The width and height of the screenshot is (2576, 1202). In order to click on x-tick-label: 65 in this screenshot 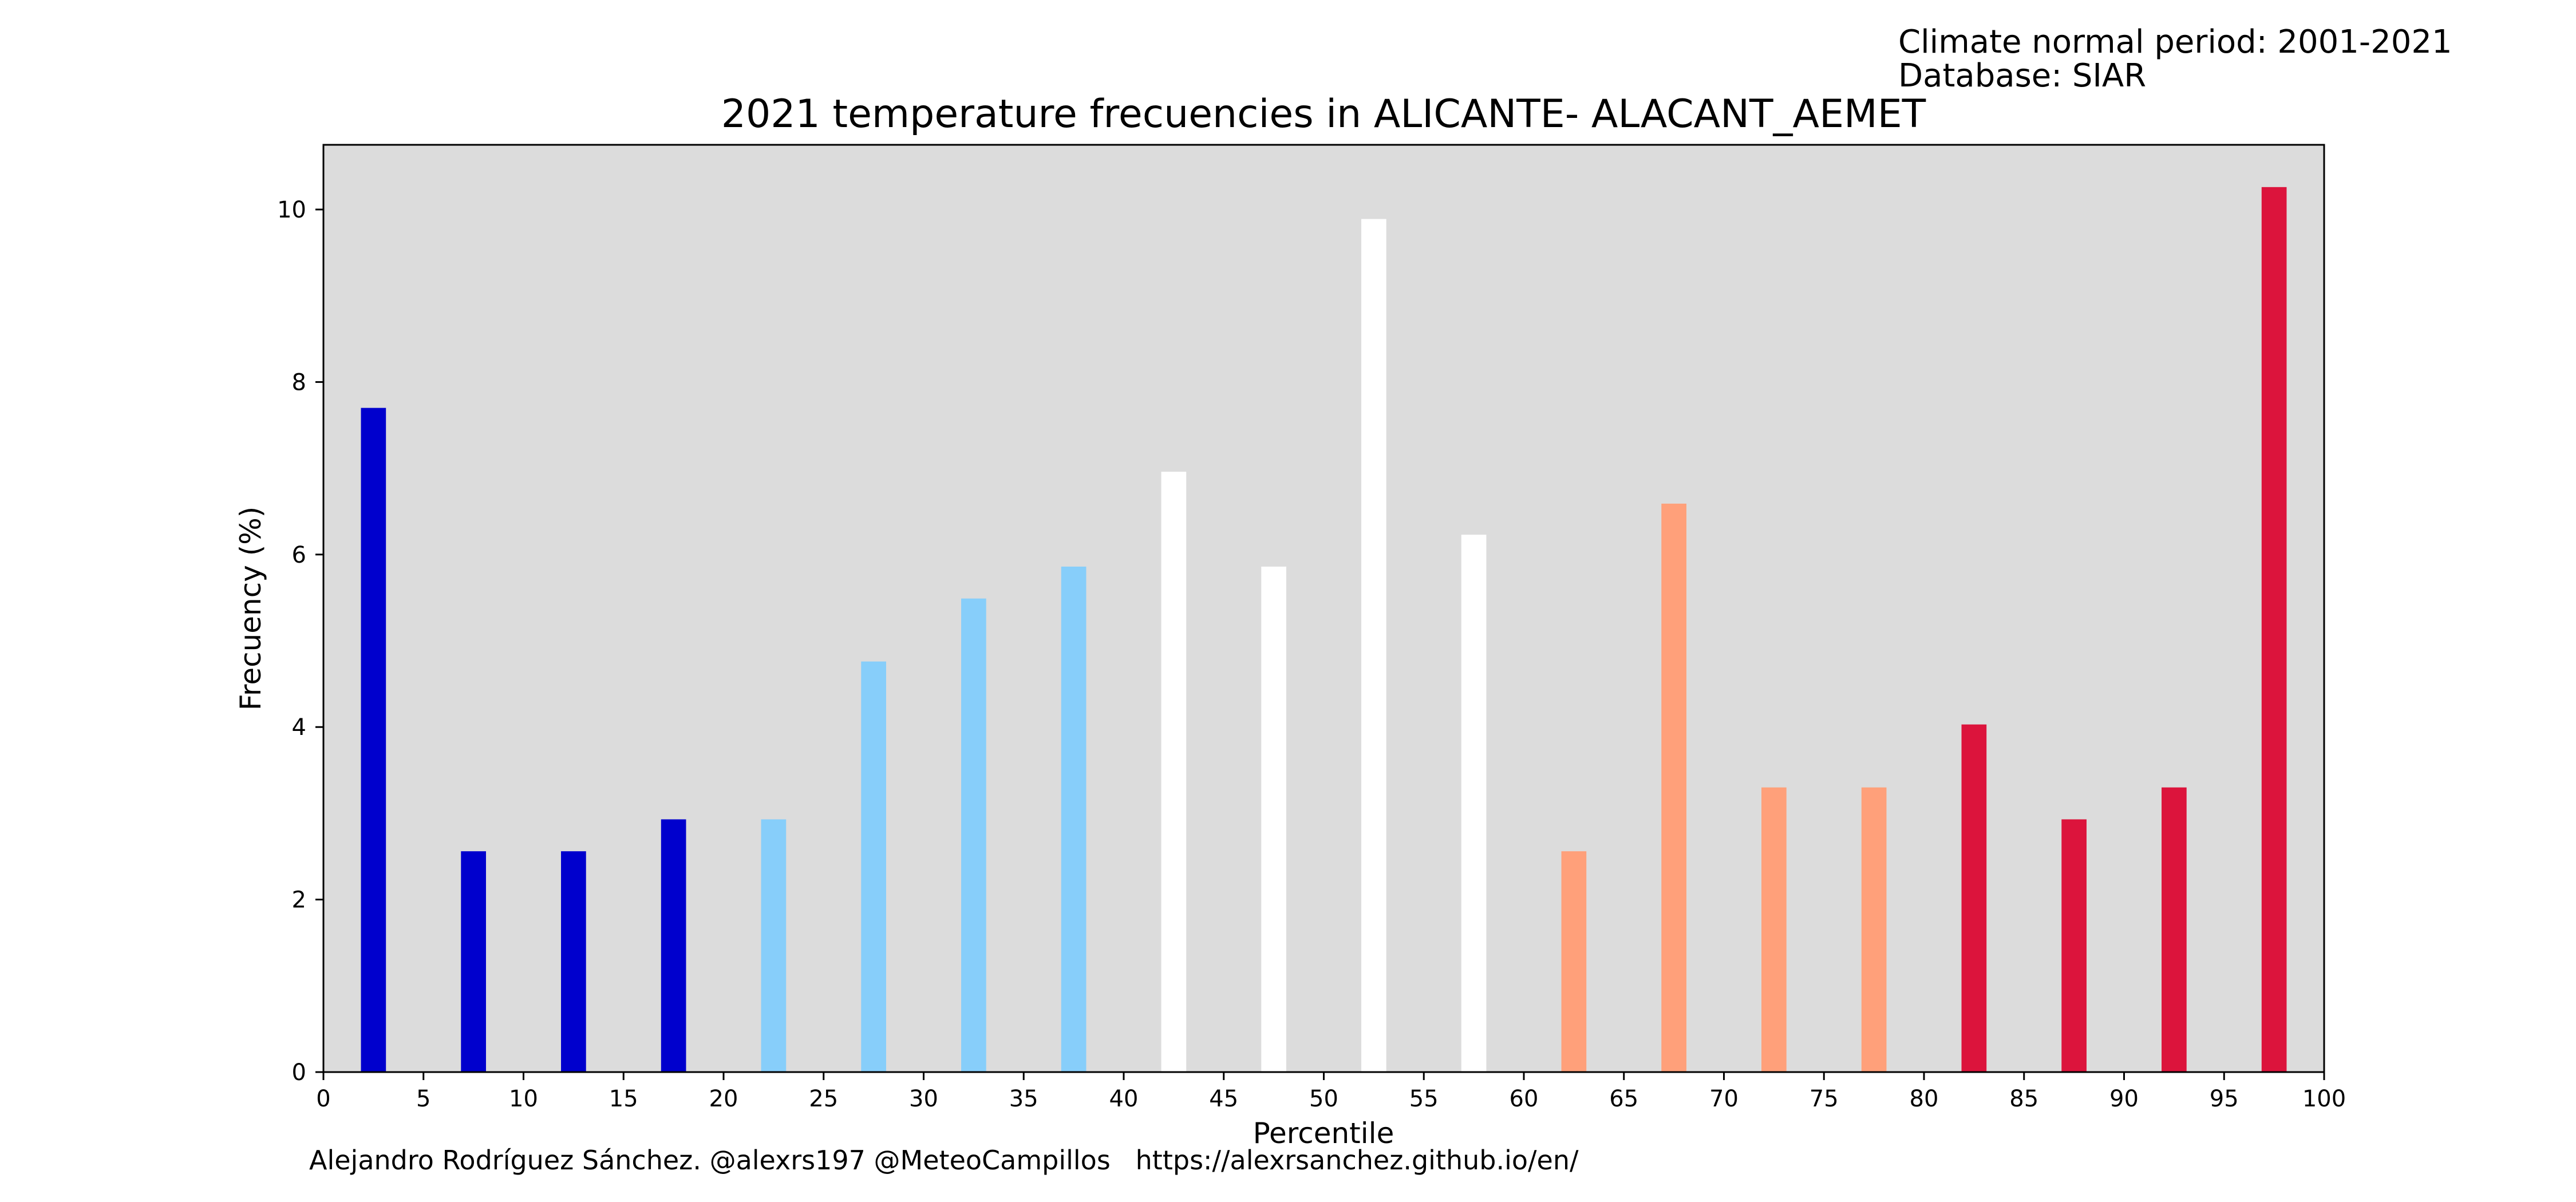, I will do `click(1623, 1099)`.